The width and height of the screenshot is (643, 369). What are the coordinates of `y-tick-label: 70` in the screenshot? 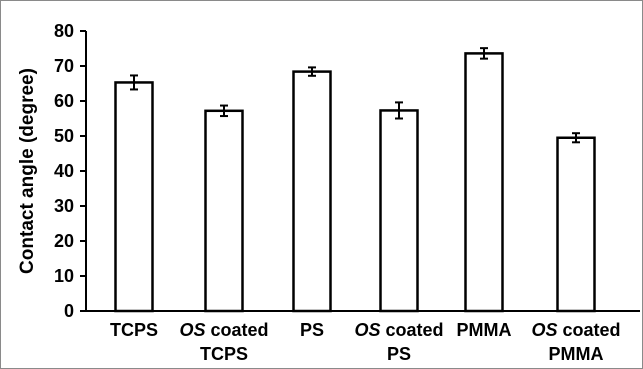 It's located at (64, 66).